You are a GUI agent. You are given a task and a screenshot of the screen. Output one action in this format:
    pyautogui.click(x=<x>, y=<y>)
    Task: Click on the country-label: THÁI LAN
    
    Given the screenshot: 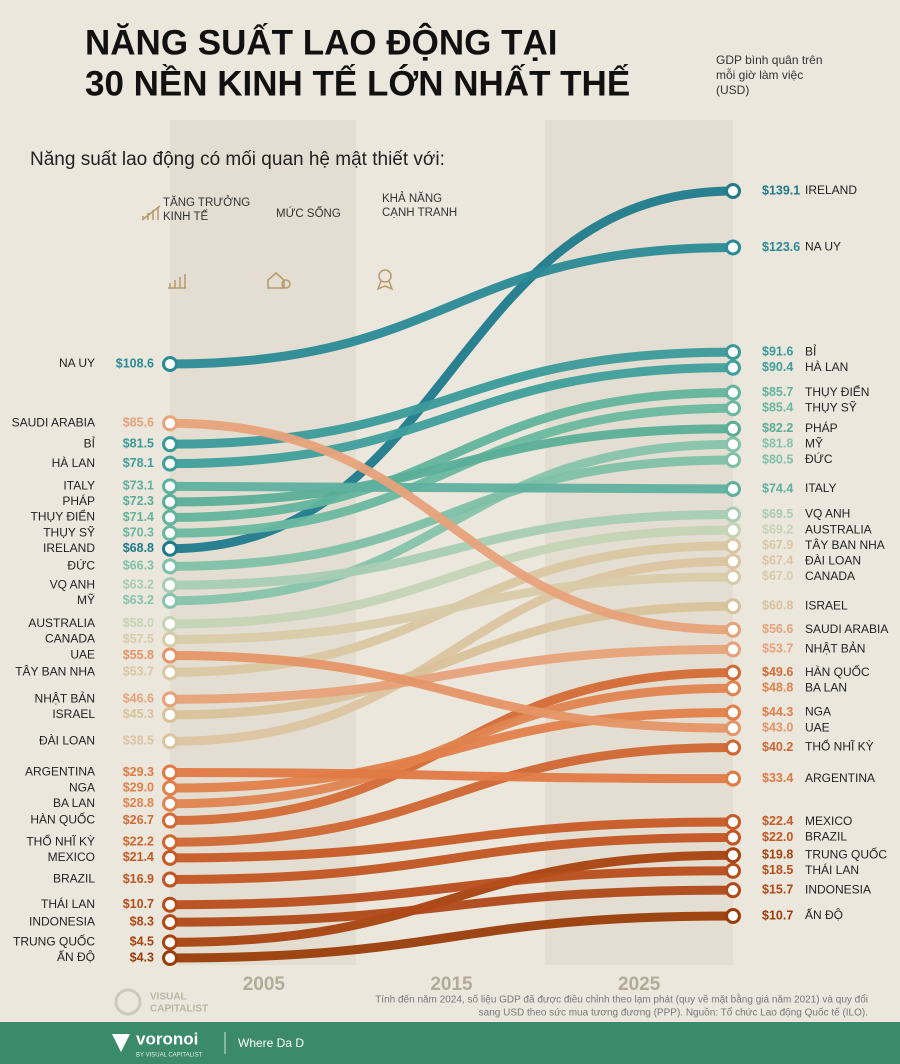 What is the action you would take?
    pyautogui.click(x=68, y=903)
    